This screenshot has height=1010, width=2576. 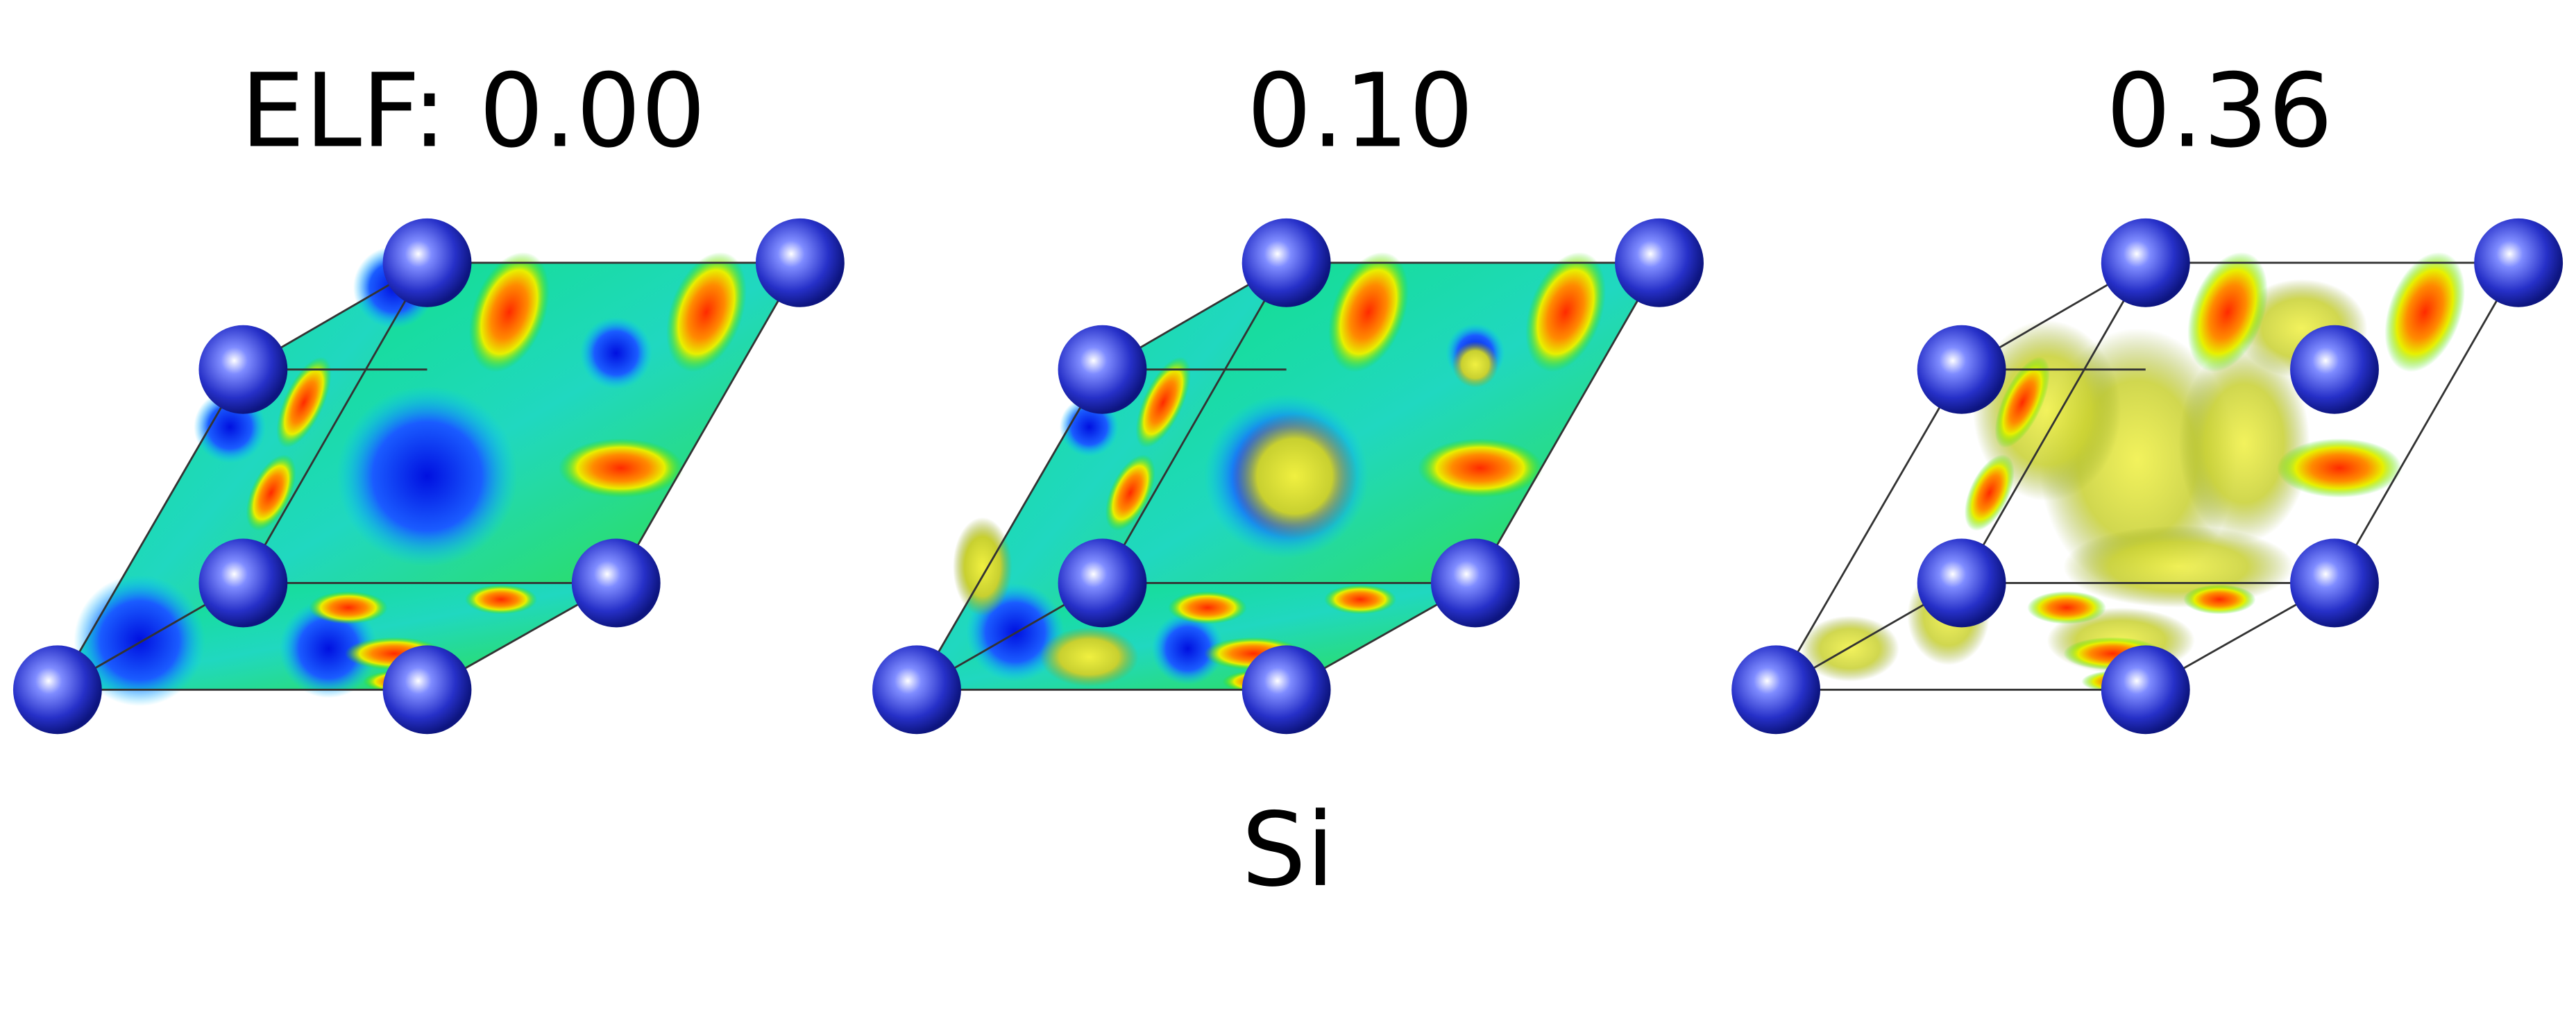 I want to click on element-label: Si, so click(x=1288, y=850).